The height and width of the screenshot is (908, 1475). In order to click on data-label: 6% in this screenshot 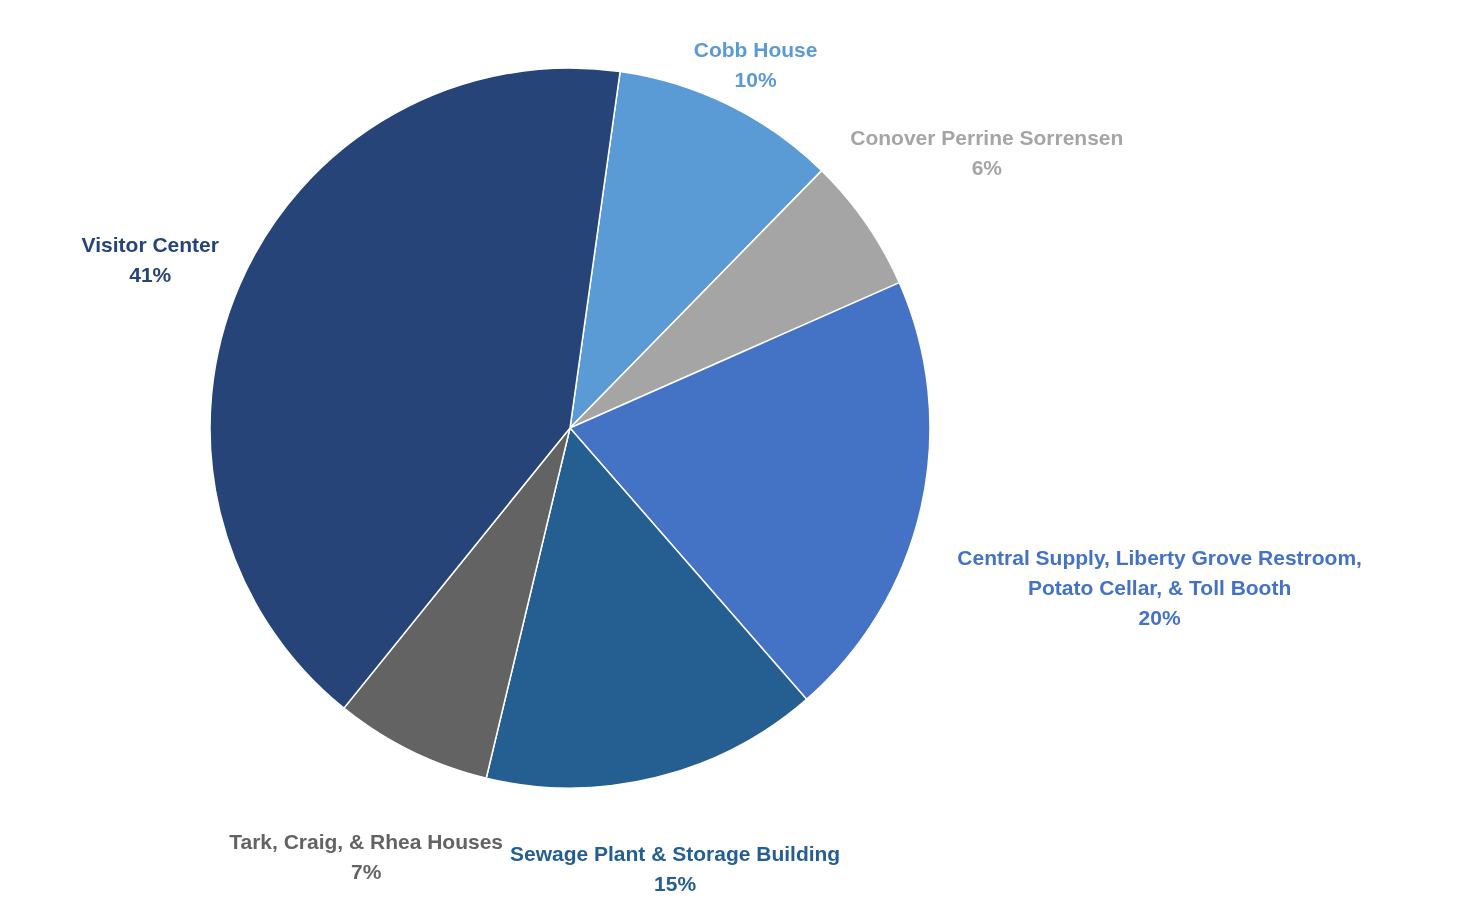, I will do `click(987, 168)`.